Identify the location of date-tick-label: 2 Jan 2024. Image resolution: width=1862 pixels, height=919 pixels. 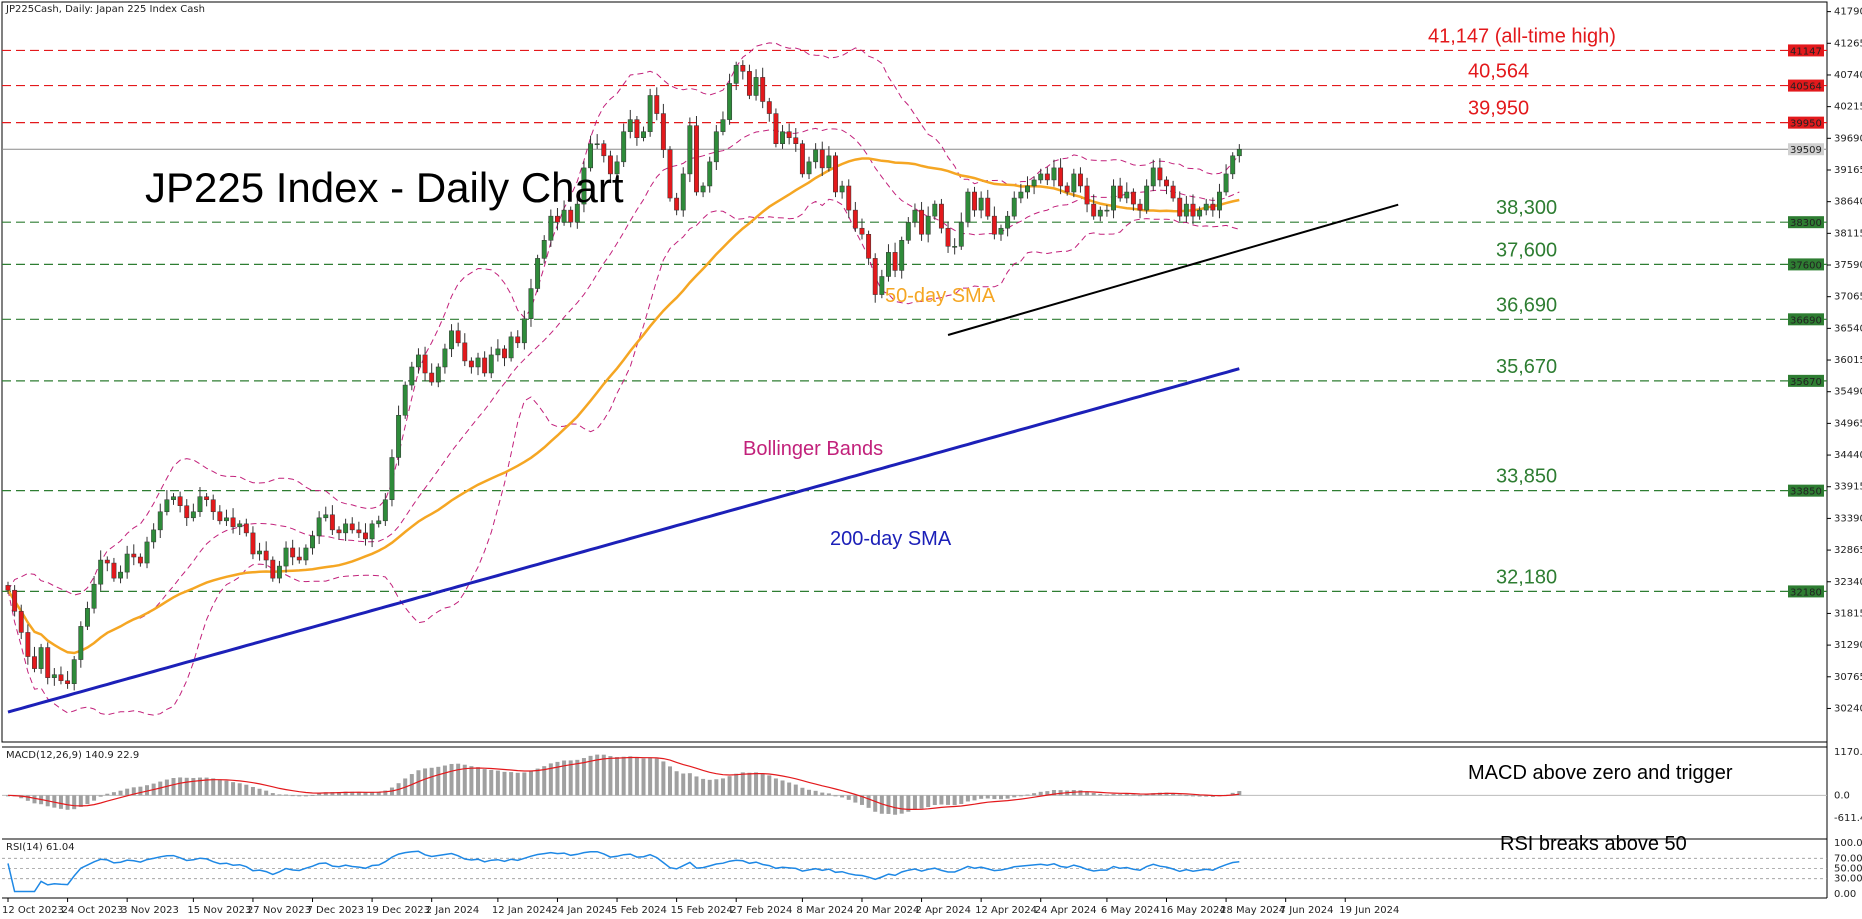
(453, 910).